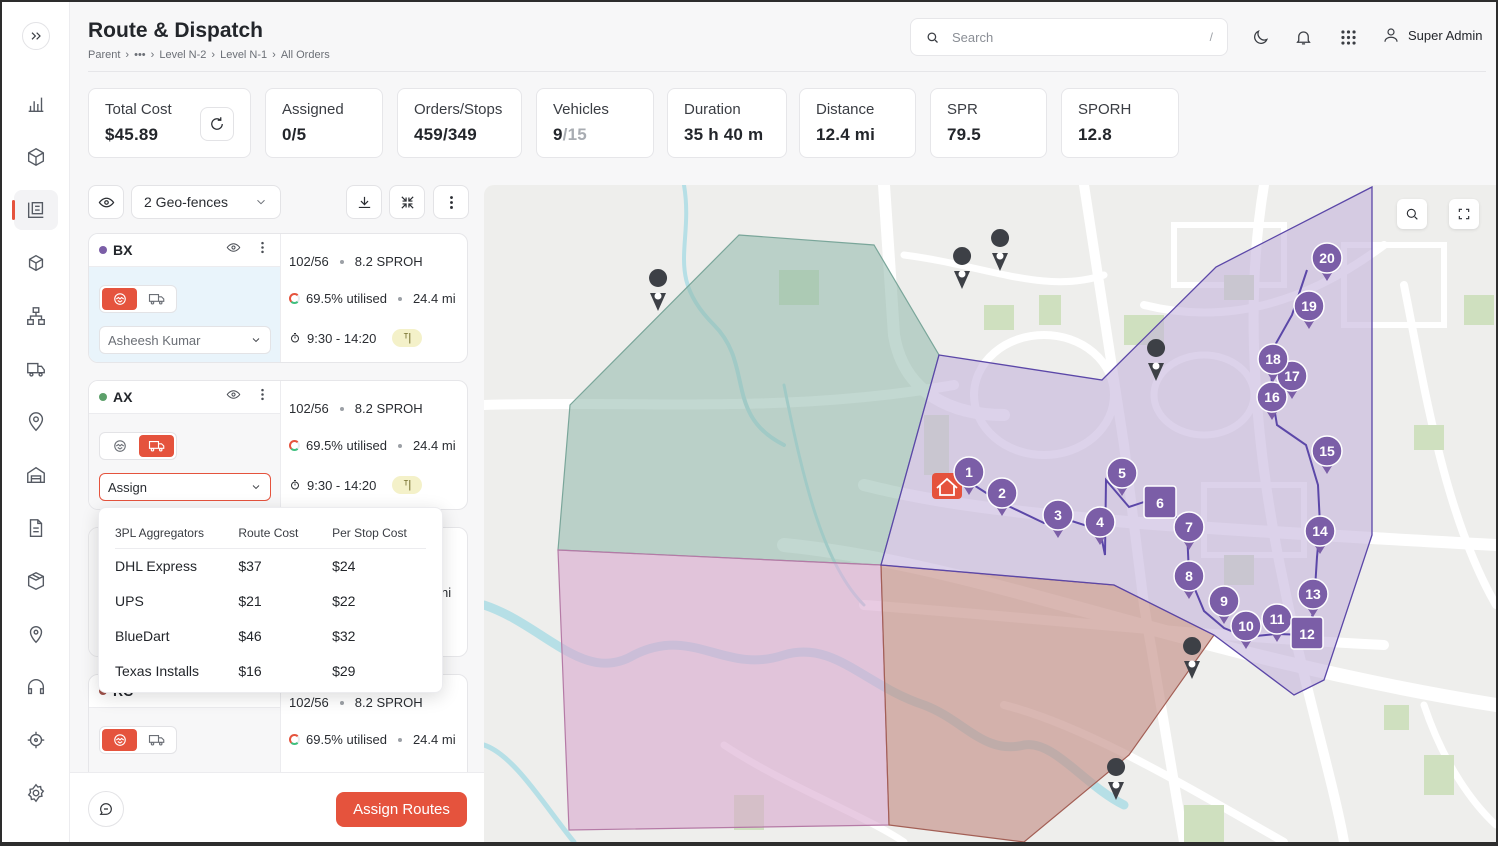  I want to click on stop-marker: 1, so click(969, 475).